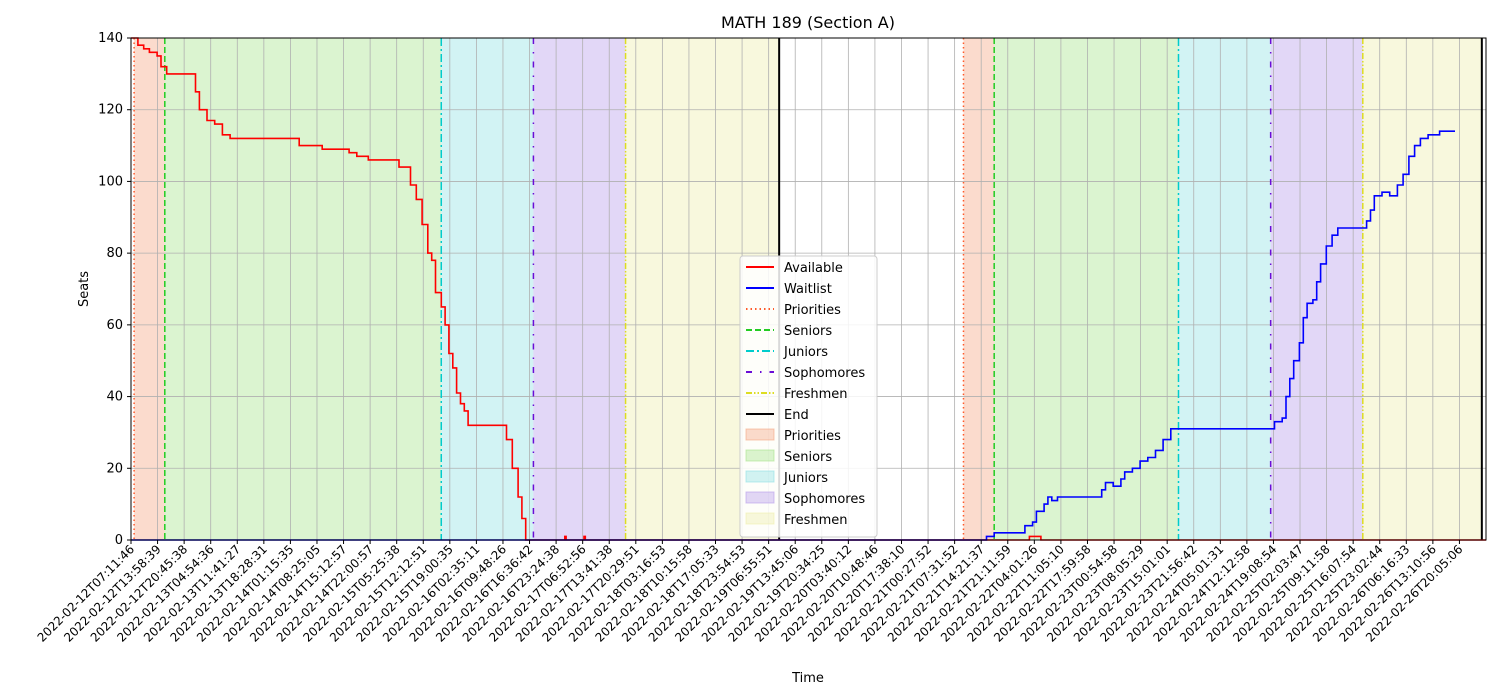 This screenshot has height=700, width=1500. What do you see at coordinates (807, 678) in the screenshot?
I see `x-axis-label: Time` at bounding box center [807, 678].